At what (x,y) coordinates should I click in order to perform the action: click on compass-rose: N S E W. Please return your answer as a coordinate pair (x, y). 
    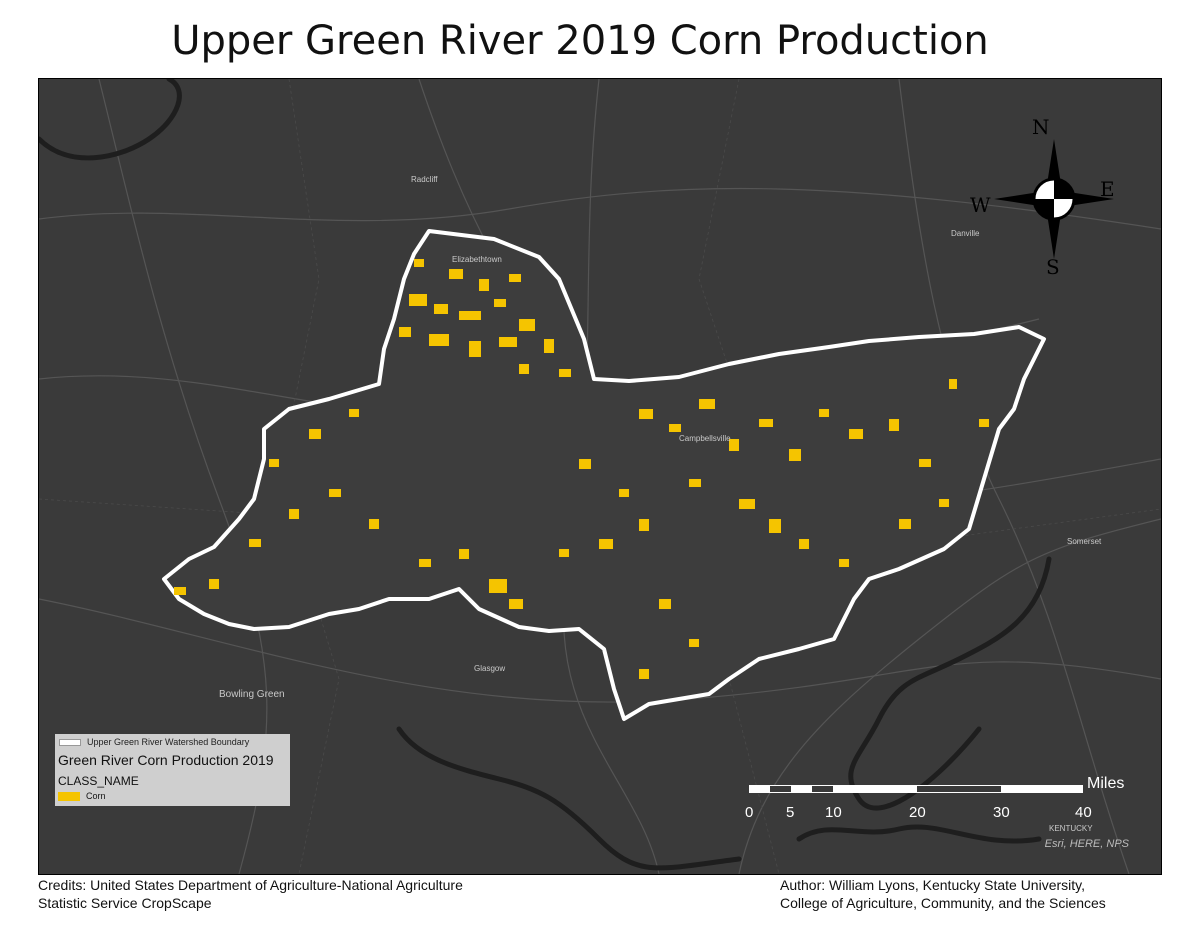
    Looking at the image, I should click on (1052, 197).